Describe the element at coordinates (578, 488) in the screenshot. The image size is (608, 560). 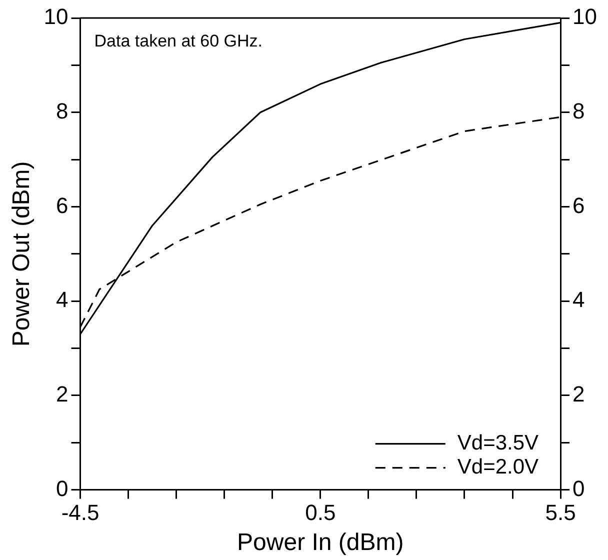
I see `y2-tick-label: 0` at that location.